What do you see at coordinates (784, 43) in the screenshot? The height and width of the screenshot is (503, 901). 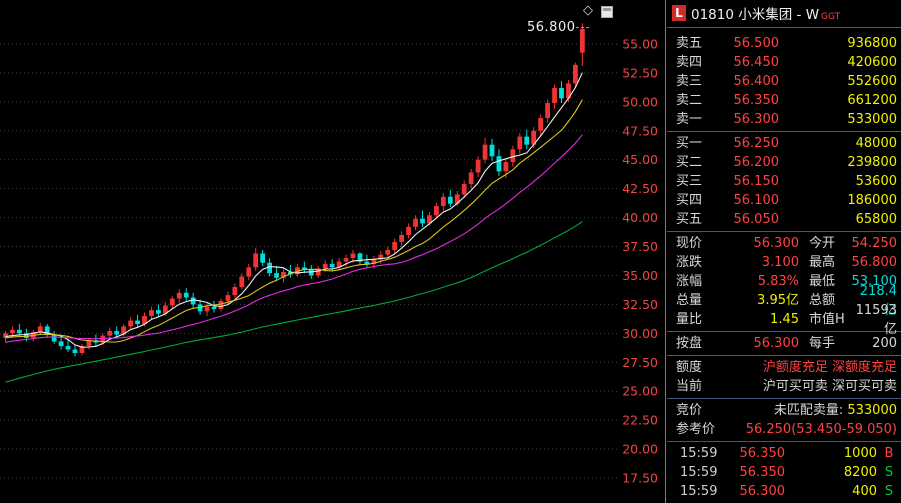 I see `sell-row-5: 卖五 56.500 936800` at bounding box center [784, 43].